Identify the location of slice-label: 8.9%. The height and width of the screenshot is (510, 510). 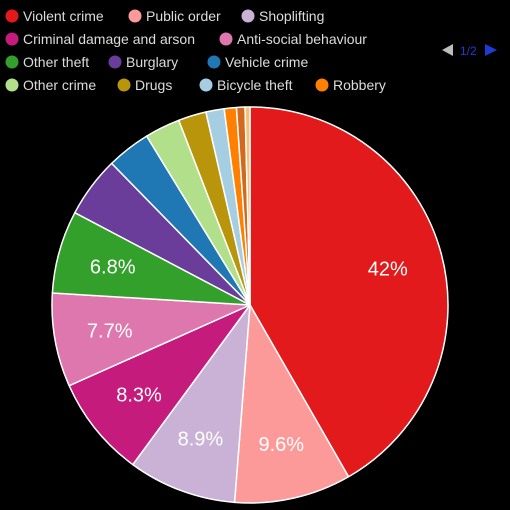
(201, 440).